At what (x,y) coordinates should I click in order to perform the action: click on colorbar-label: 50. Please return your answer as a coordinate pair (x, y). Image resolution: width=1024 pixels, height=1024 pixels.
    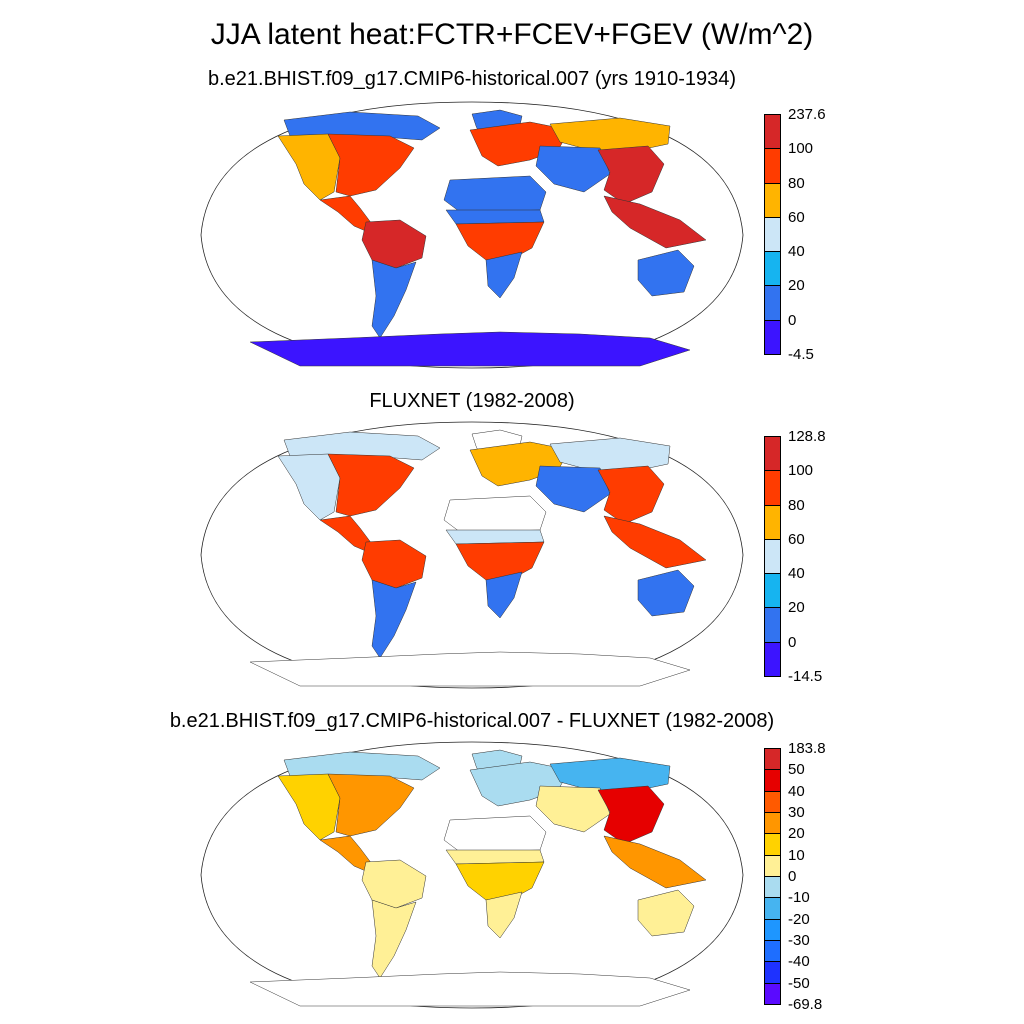
    Looking at the image, I should click on (796, 770).